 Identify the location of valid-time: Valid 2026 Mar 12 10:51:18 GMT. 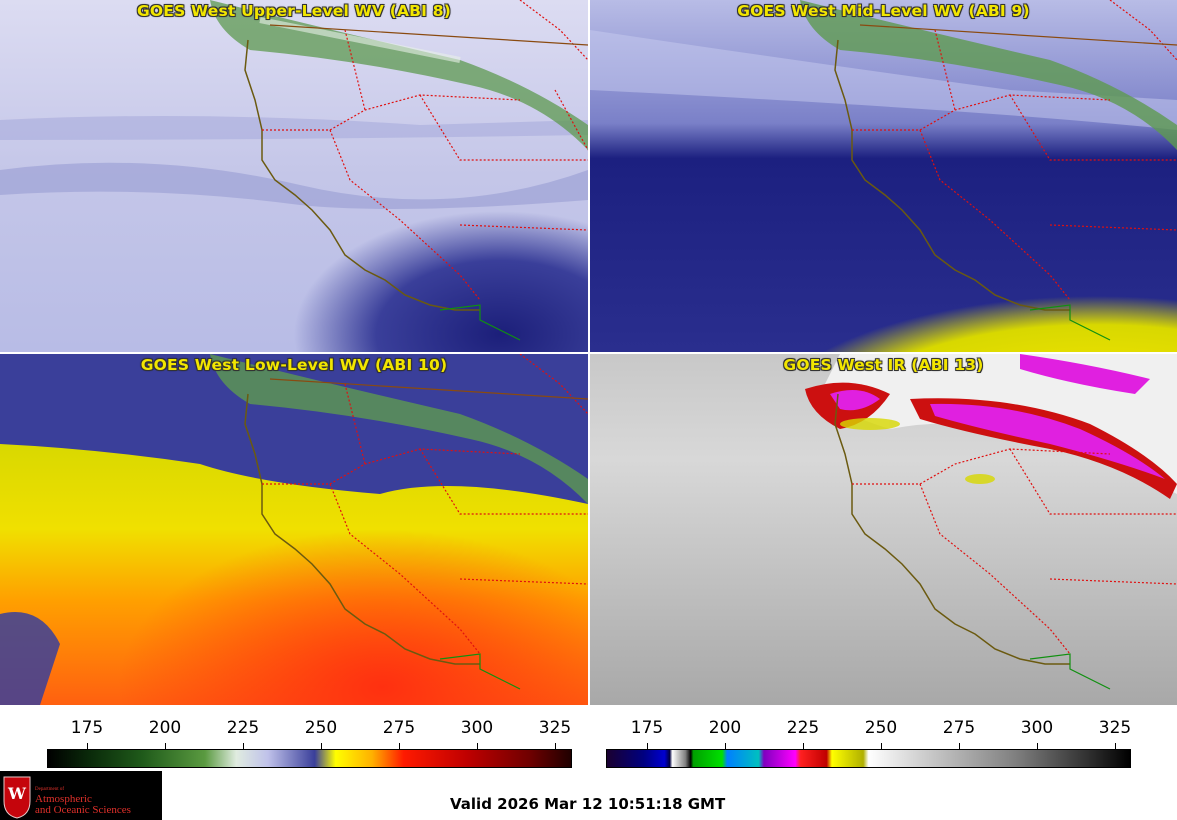
(588, 804).